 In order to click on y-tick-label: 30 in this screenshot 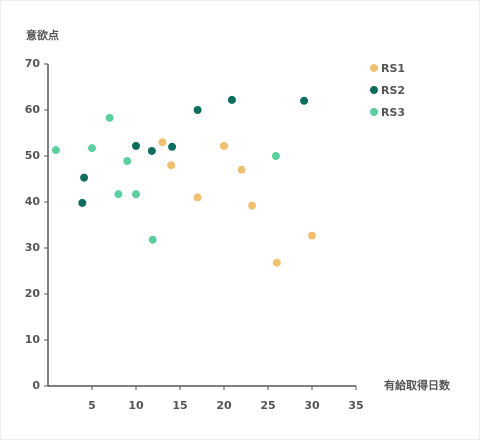, I will do `click(33, 247)`.